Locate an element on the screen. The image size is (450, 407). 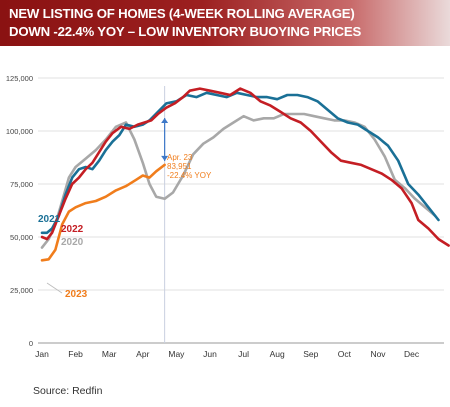
x-tick-label: Dec is located at coordinates (412, 354).